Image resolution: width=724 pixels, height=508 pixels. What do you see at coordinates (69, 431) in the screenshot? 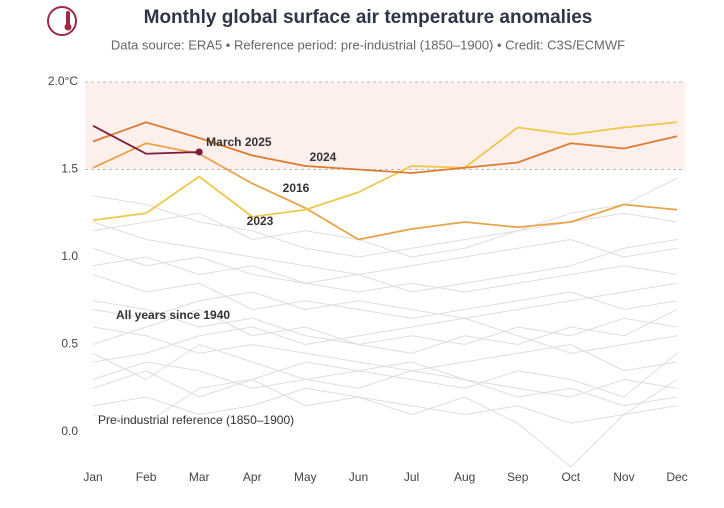
I see `y-tick-label: 0.0` at bounding box center [69, 431].